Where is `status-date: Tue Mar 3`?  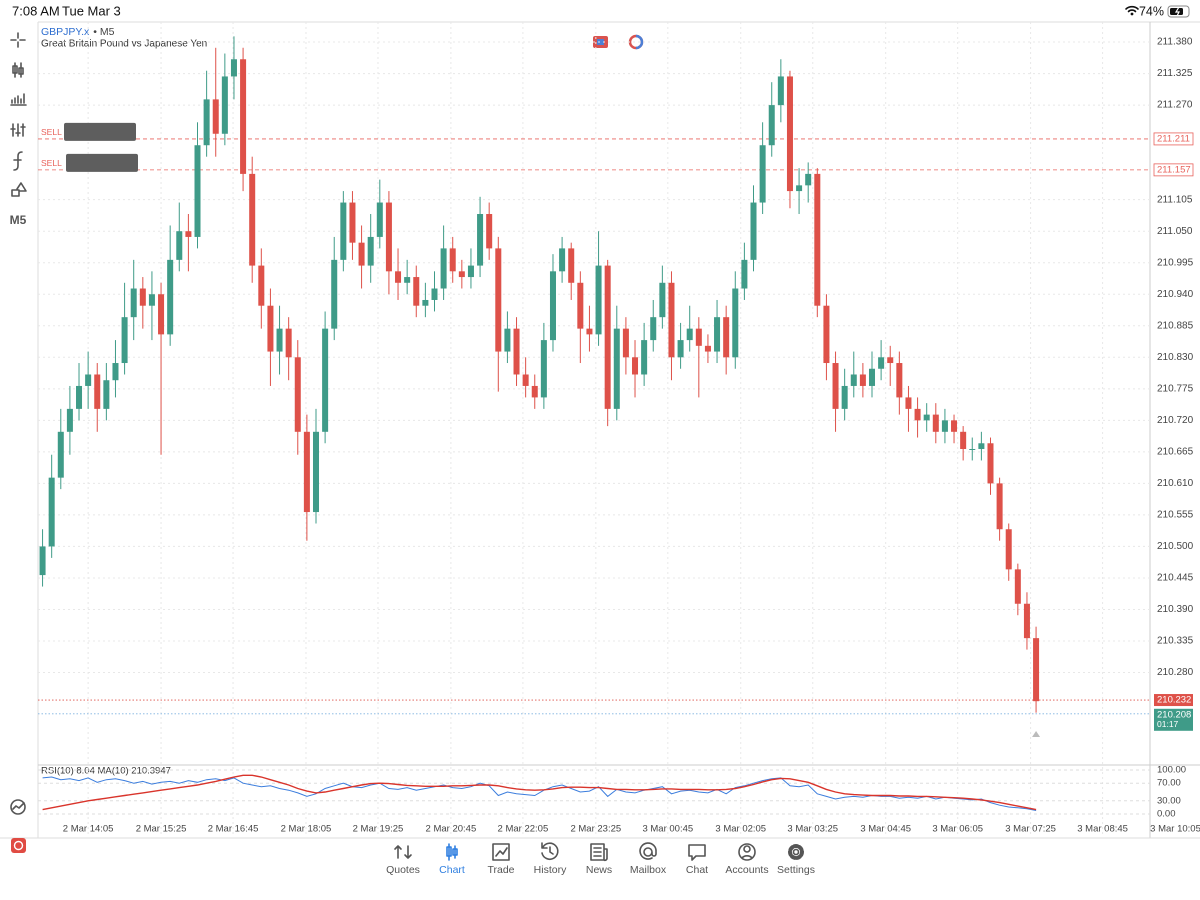
status-date: Tue Mar 3 is located at coordinates (91, 10).